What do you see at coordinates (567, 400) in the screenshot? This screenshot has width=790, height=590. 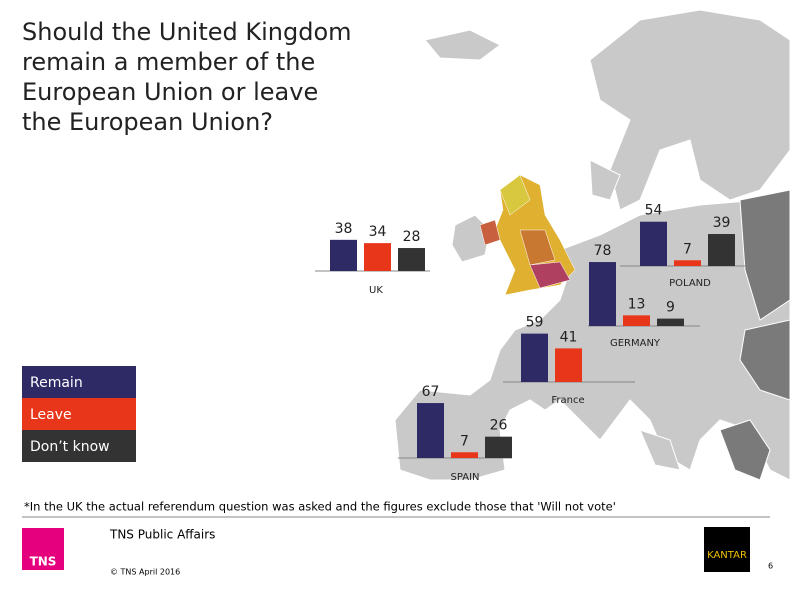 I see `country-label: France` at bounding box center [567, 400].